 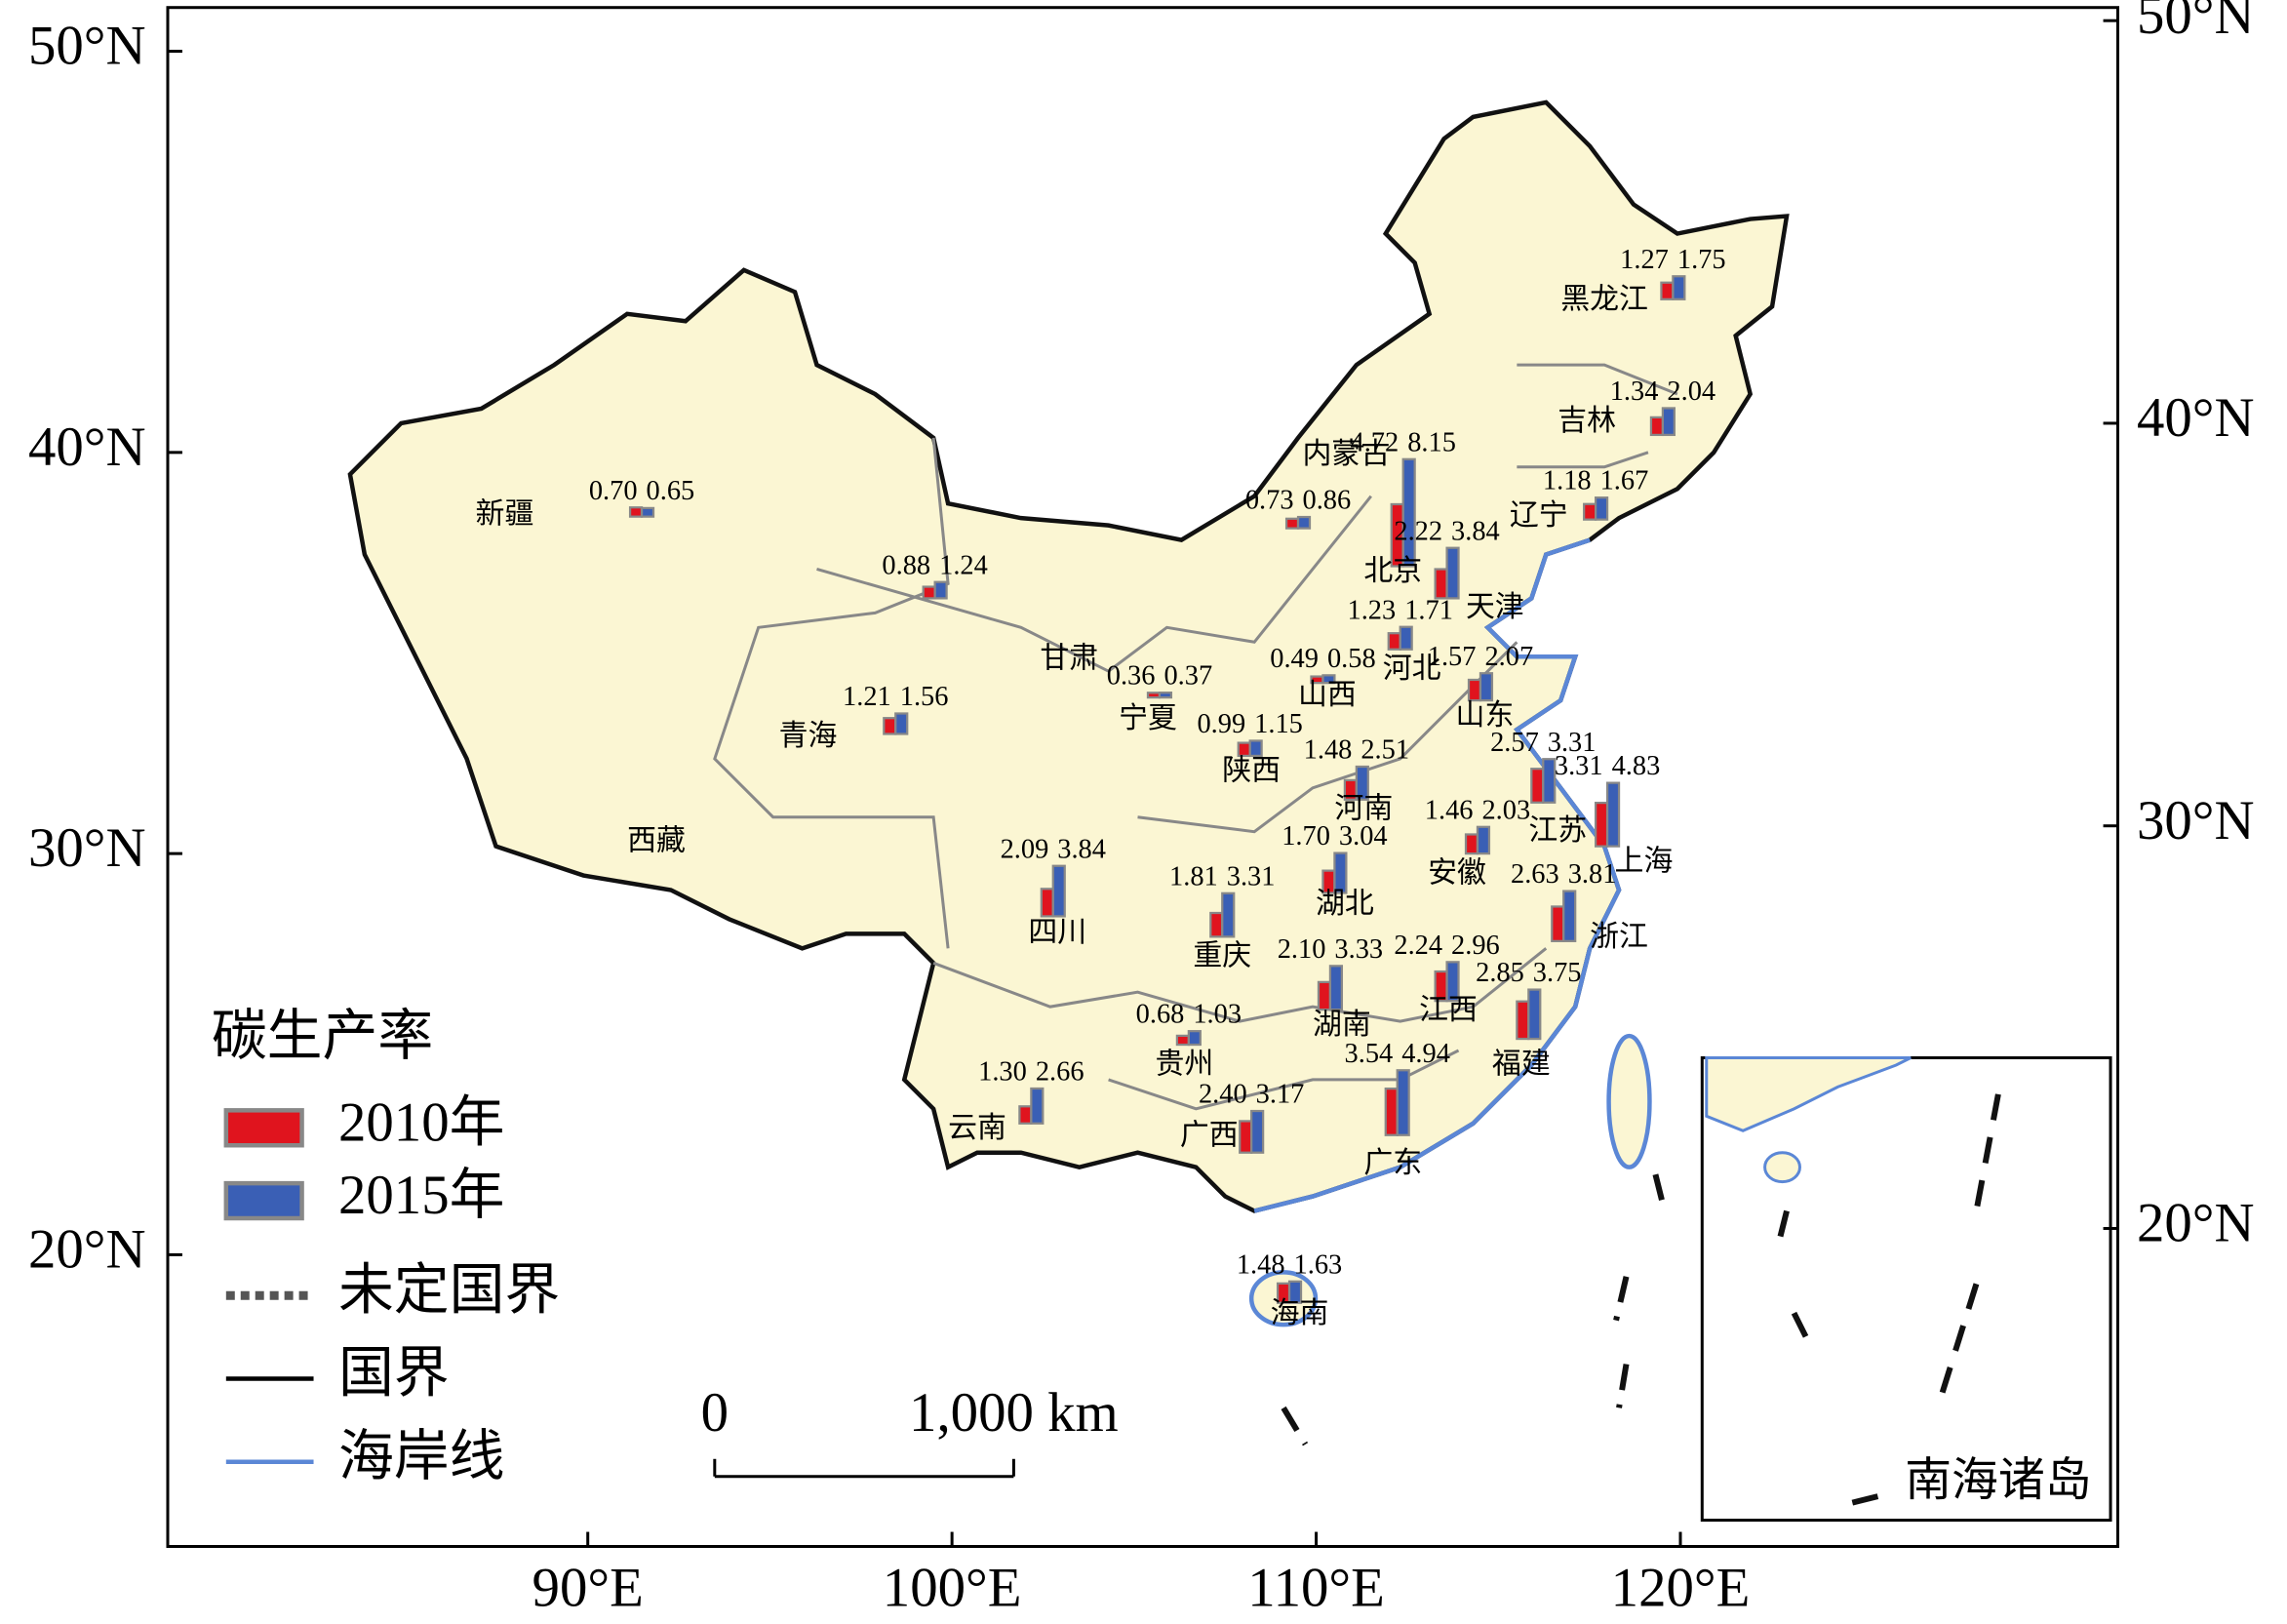 I want to click on lat-tick-label: 50°N, so click(x=2196, y=23).